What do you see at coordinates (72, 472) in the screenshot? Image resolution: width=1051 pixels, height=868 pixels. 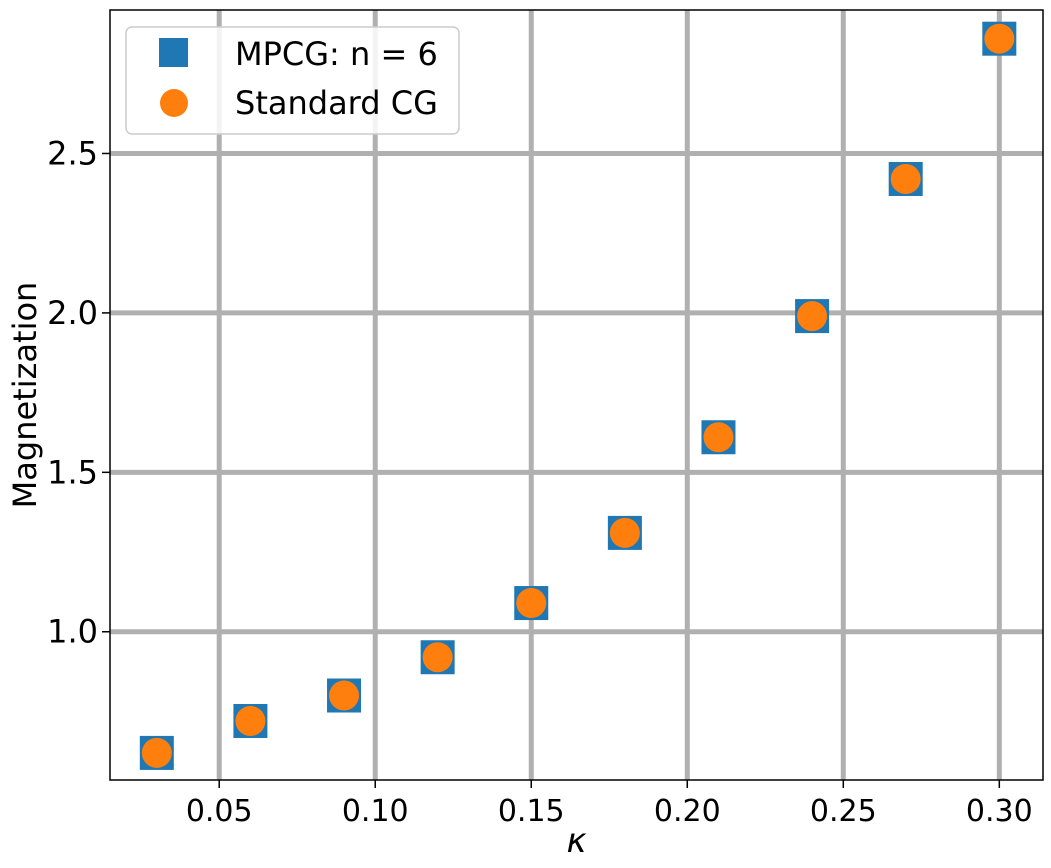 I see `y-tick-label: 1.5` at bounding box center [72, 472].